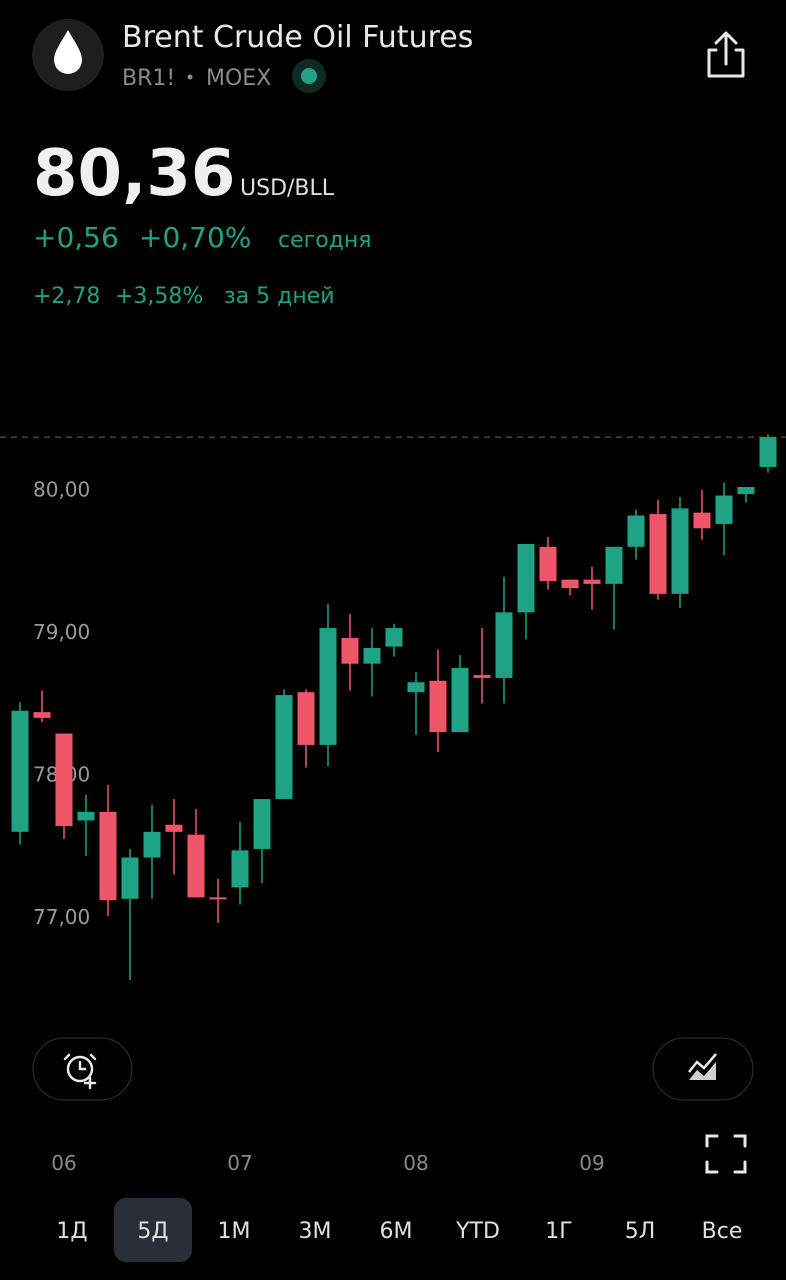 The width and height of the screenshot is (786, 1280). Describe the element at coordinates (134, 174) in the screenshot. I see `price: 80,36` at that location.